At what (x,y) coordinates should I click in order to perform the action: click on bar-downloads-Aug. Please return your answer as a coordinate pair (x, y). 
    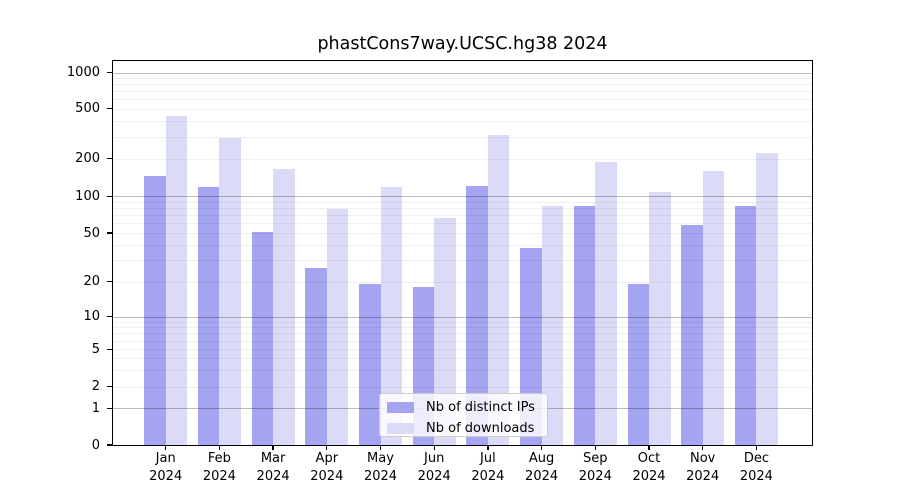
    Looking at the image, I should click on (552, 325).